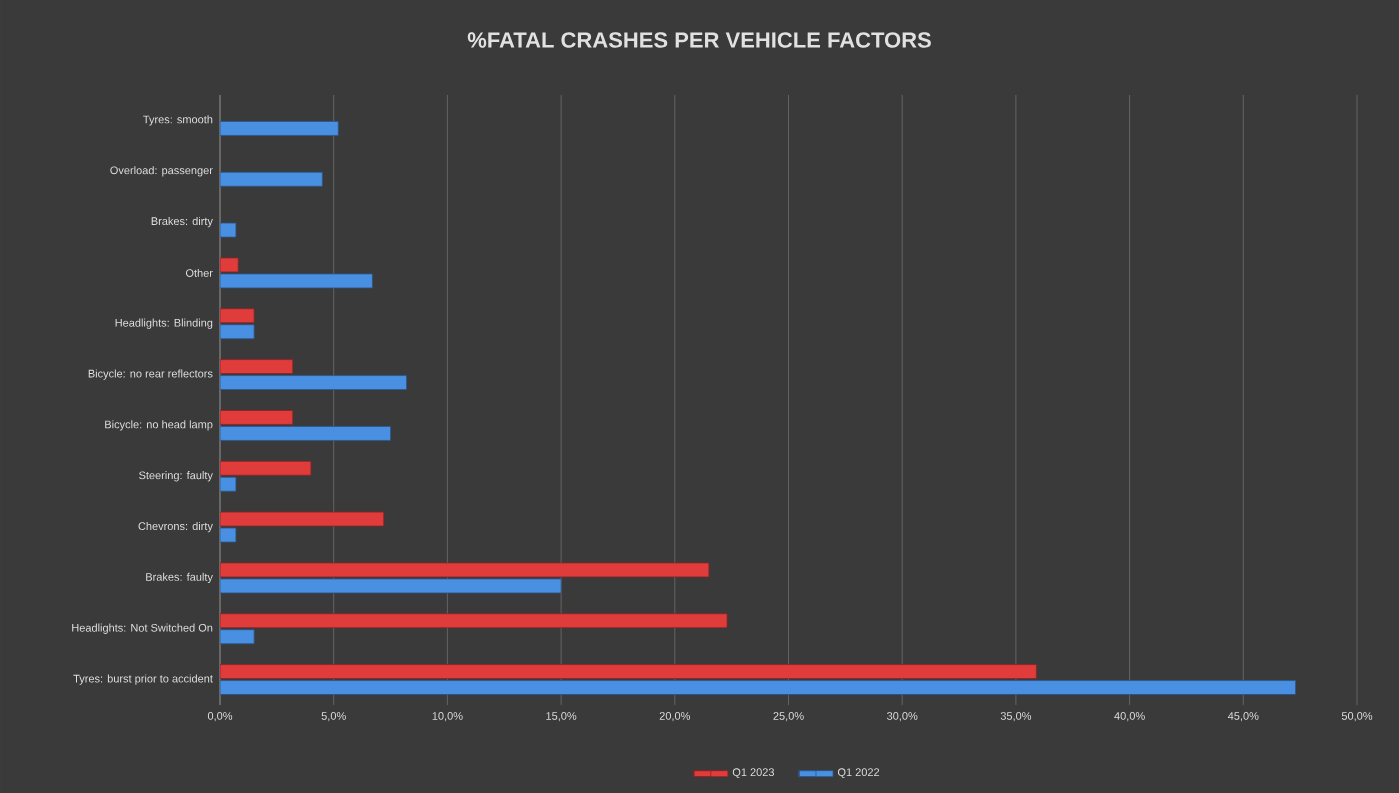  I want to click on x-tick-label: 10,0%, so click(447, 717).